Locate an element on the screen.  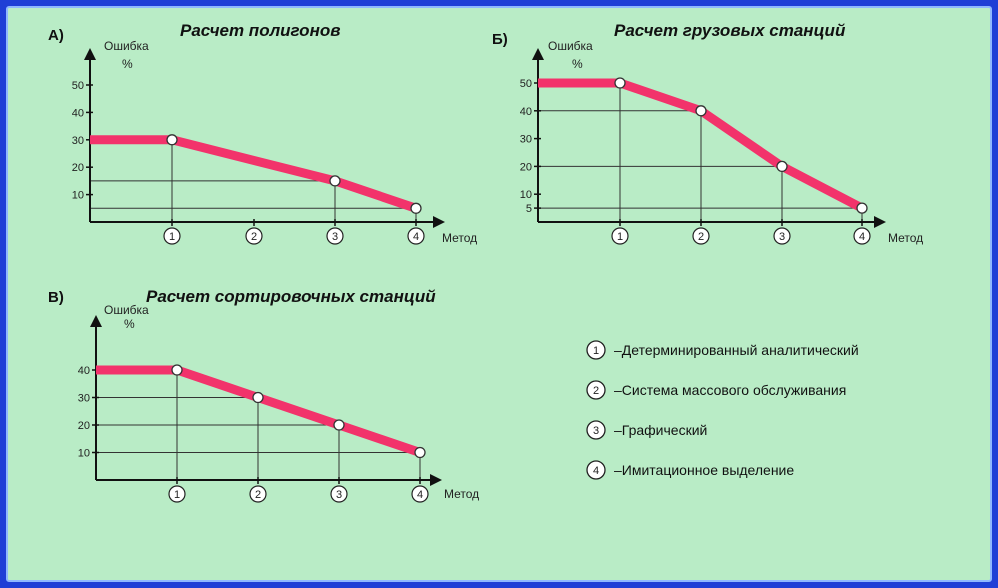
legend-item: 4 –Имитационное выделение is located at coordinates (690, 470).